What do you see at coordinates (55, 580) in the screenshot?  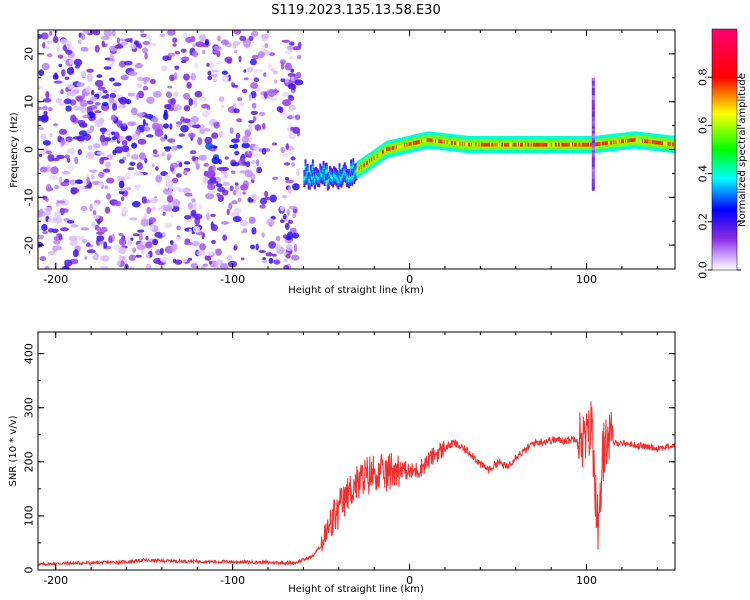 I see `x-tick-label: -200` at bounding box center [55, 580].